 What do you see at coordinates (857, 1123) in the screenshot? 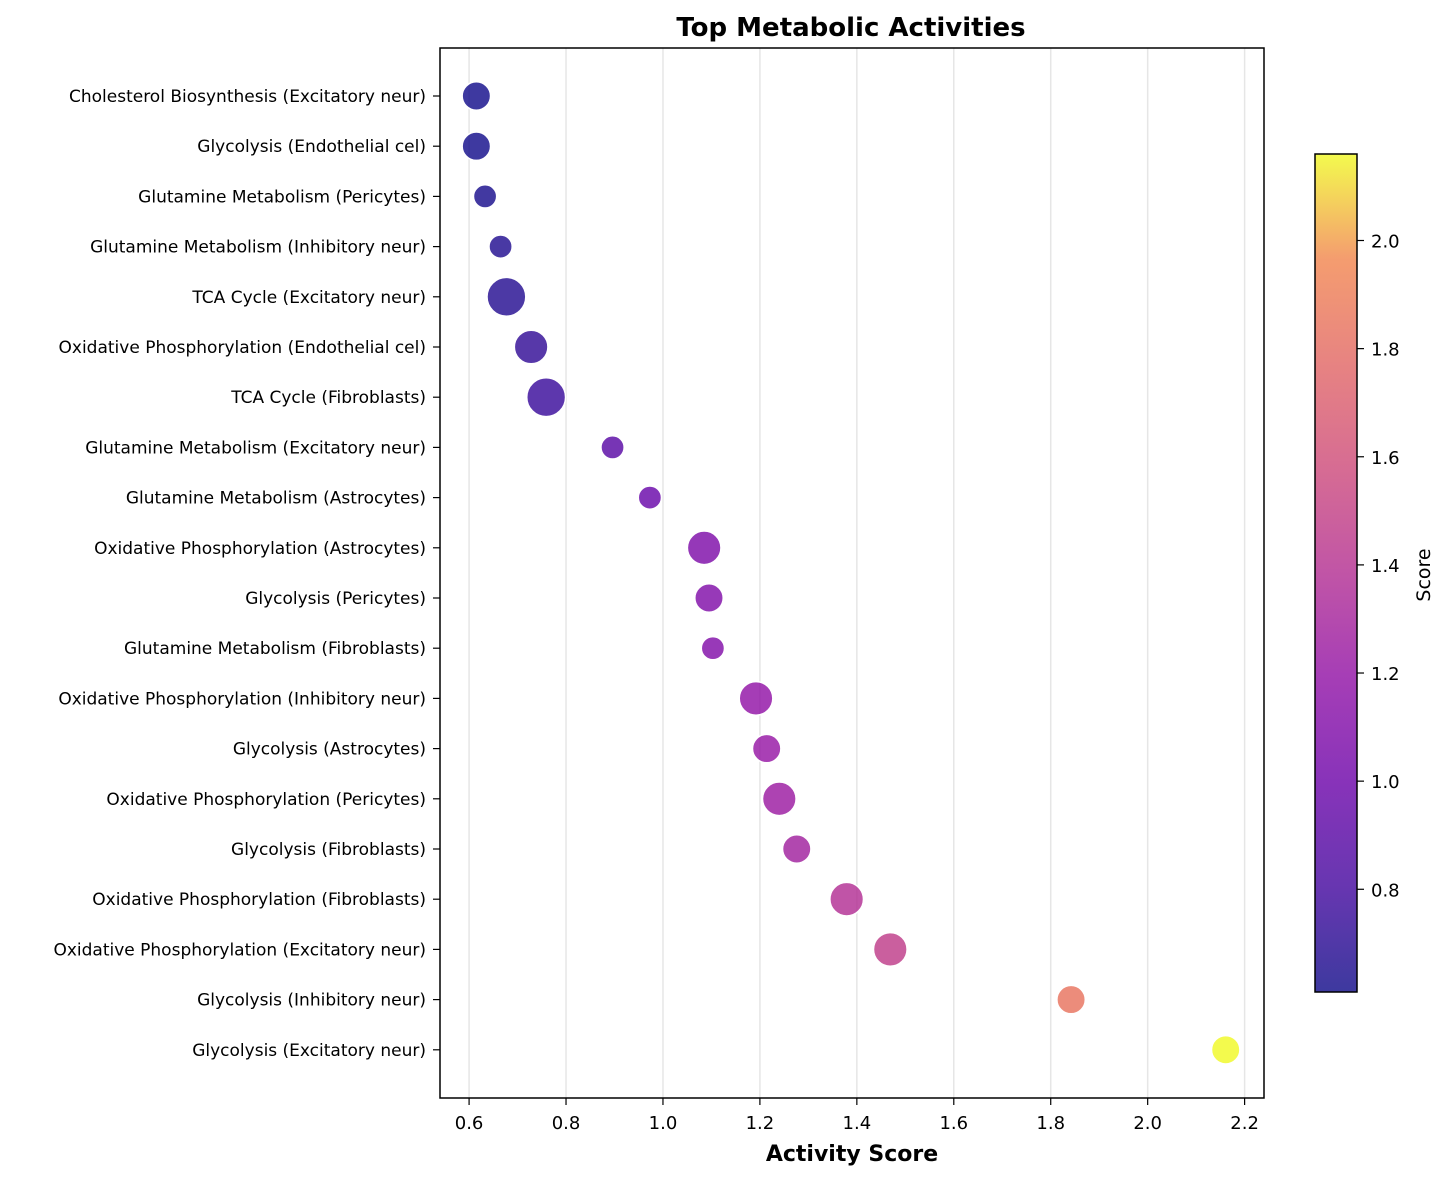
I see `x-tick-label: 1.4` at bounding box center [857, 1123].